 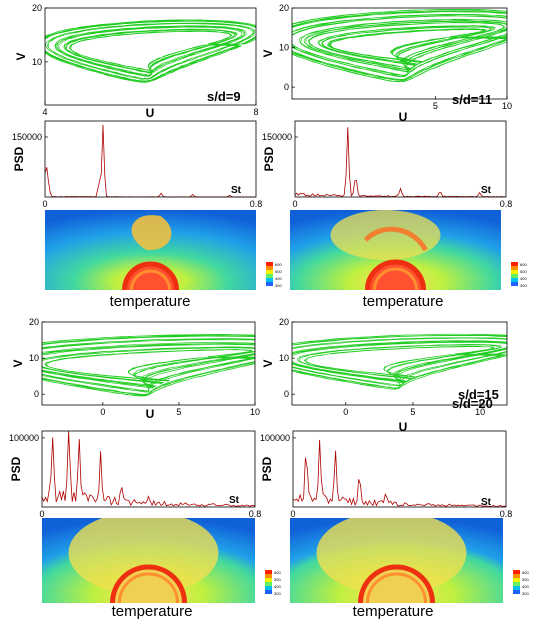 I want to click on plume, so click(x=151, y=232).